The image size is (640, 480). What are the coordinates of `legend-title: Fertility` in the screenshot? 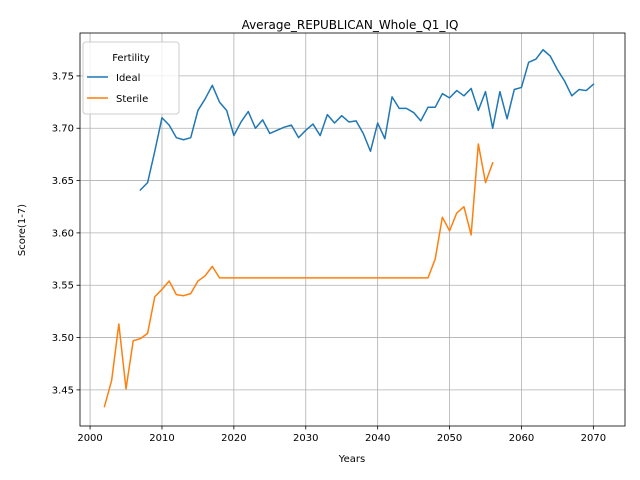 It's located at (131, 58).